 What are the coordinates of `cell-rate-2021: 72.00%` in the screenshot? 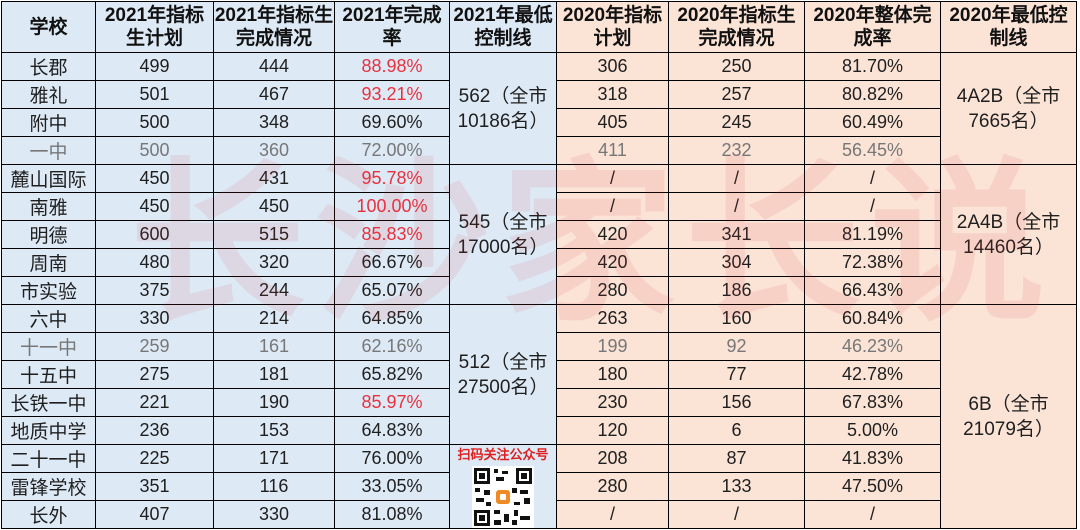 It's located at (392, 150).